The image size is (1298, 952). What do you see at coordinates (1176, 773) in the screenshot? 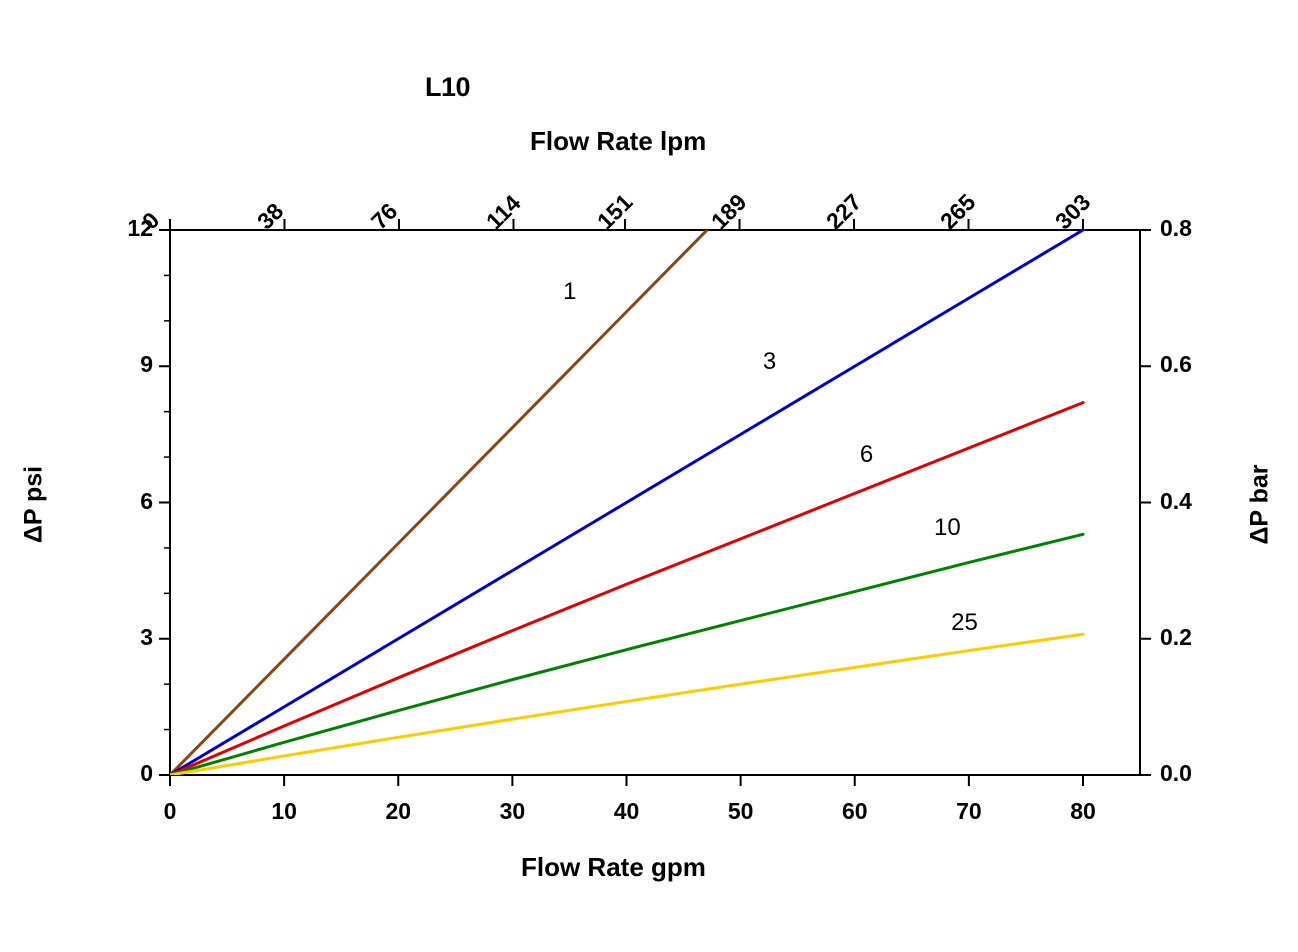
I see `right-tick-label: 0.0` at bounding box center [1176, 773].